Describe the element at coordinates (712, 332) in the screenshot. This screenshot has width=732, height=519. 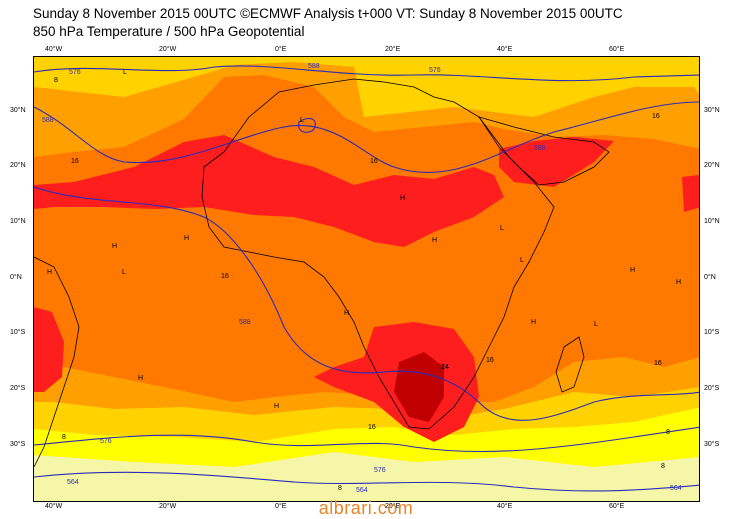
I see `lat-label-right: 10°S` at that location.